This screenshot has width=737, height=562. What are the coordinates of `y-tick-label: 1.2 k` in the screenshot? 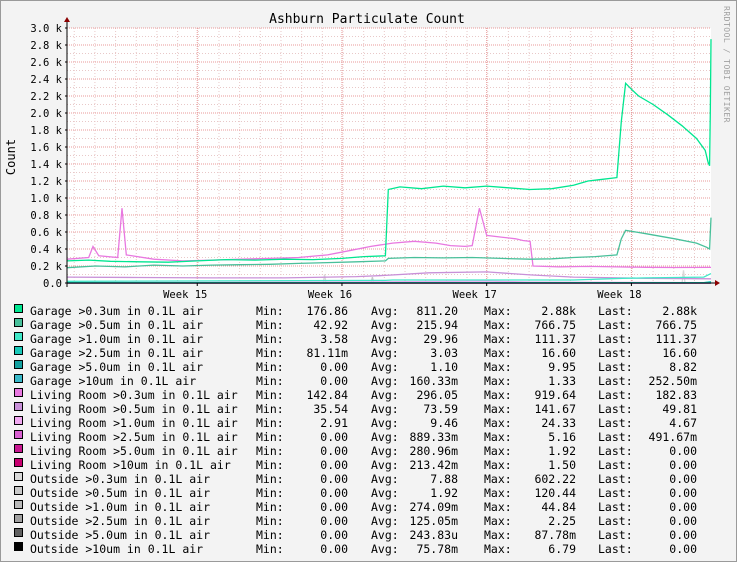 It's located at (46, 182).